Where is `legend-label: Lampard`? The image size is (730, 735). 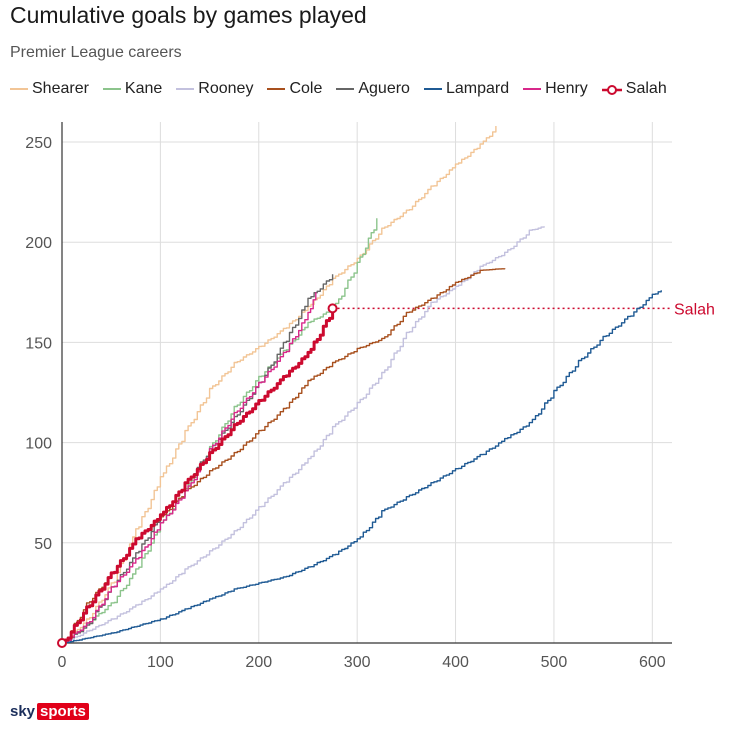
legend-label: Lampard is located at coordinates (477, 88).